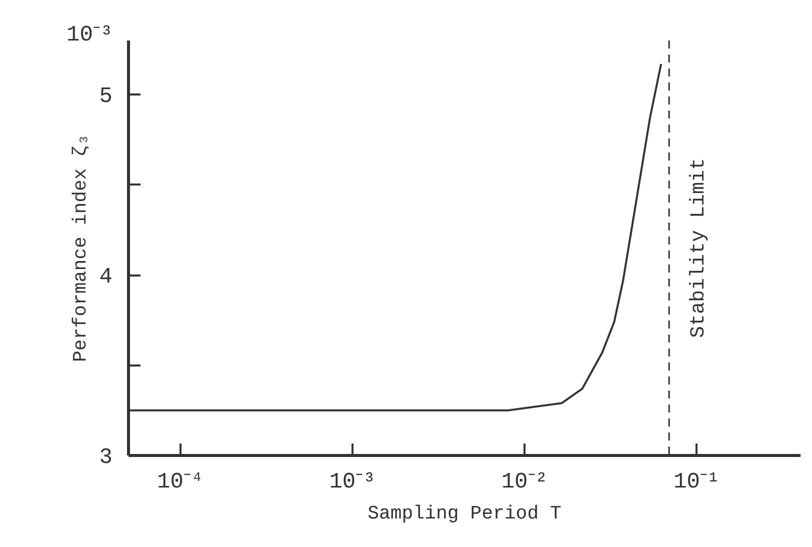 Image resolution: width=812 pixels, height=547 pixels. Describe the element at coordinates (90, 35) in the screenshot. I see `text: 10⁻³` at that location.